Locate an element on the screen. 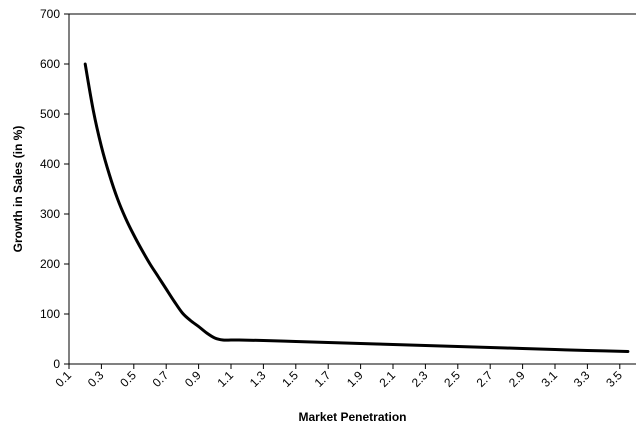  x-tick-label: 2.9 is located at coordinates (517, 379).